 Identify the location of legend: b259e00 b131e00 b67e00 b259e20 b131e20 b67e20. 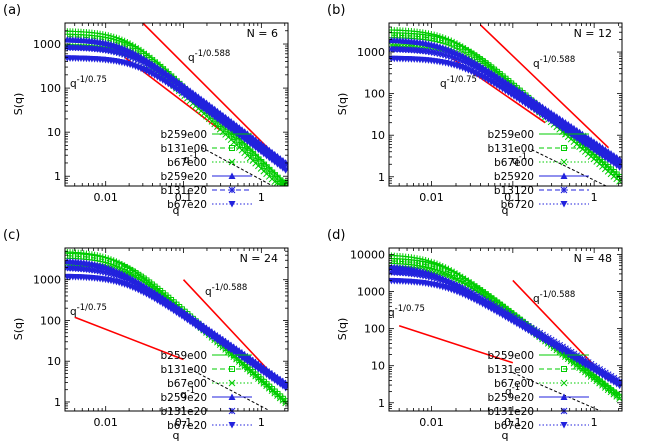
(538, 391).